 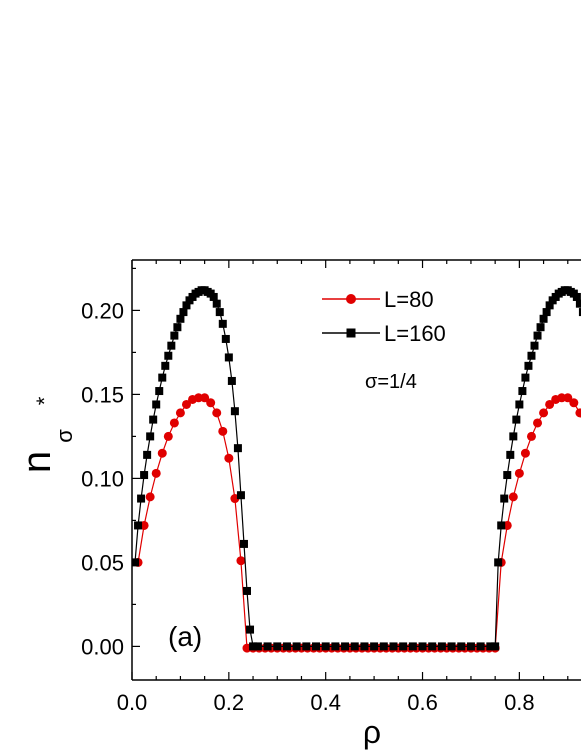 I want to click on y-axis-label-subscript: σ, so click(x=64, y=436).